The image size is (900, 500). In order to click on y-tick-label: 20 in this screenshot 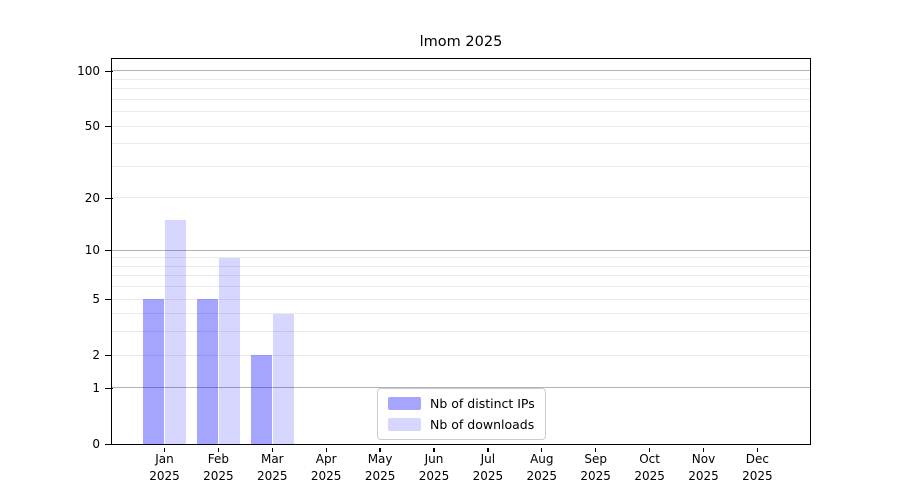, I will do `click(92, 197)`.